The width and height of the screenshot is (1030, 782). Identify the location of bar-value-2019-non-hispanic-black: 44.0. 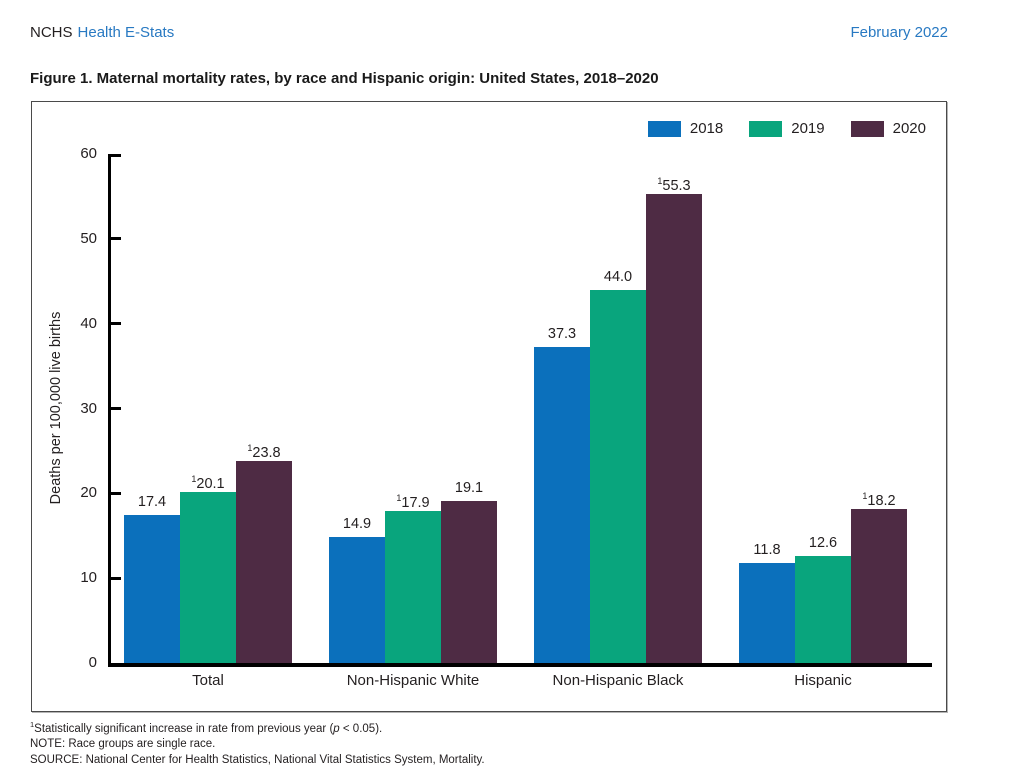
(618, 276).